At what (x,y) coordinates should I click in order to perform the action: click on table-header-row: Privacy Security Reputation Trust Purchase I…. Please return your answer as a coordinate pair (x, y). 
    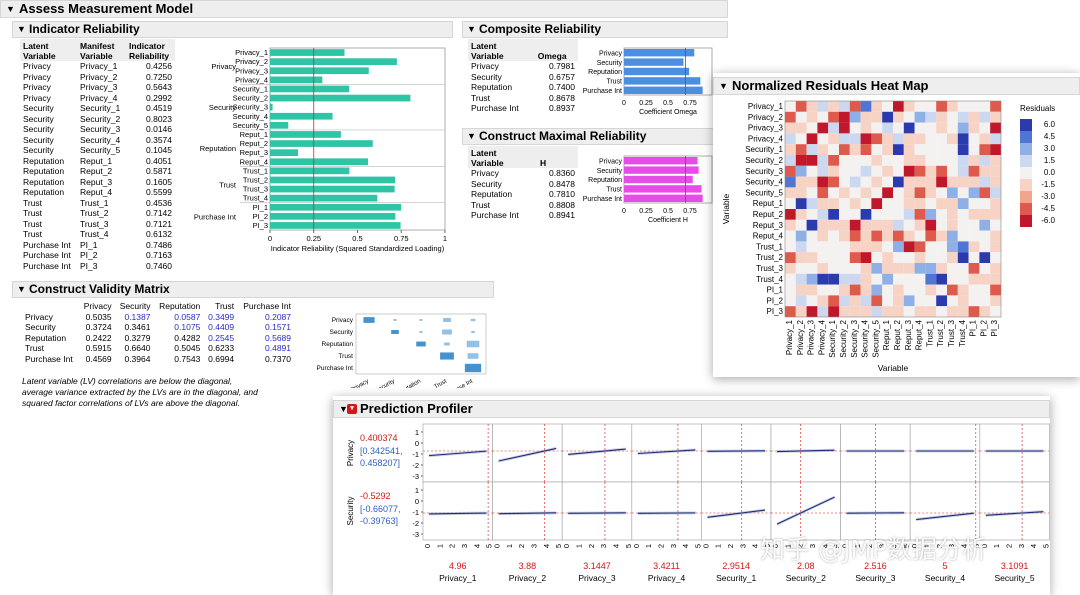
    Looking at the image, I should click on (158, 306).